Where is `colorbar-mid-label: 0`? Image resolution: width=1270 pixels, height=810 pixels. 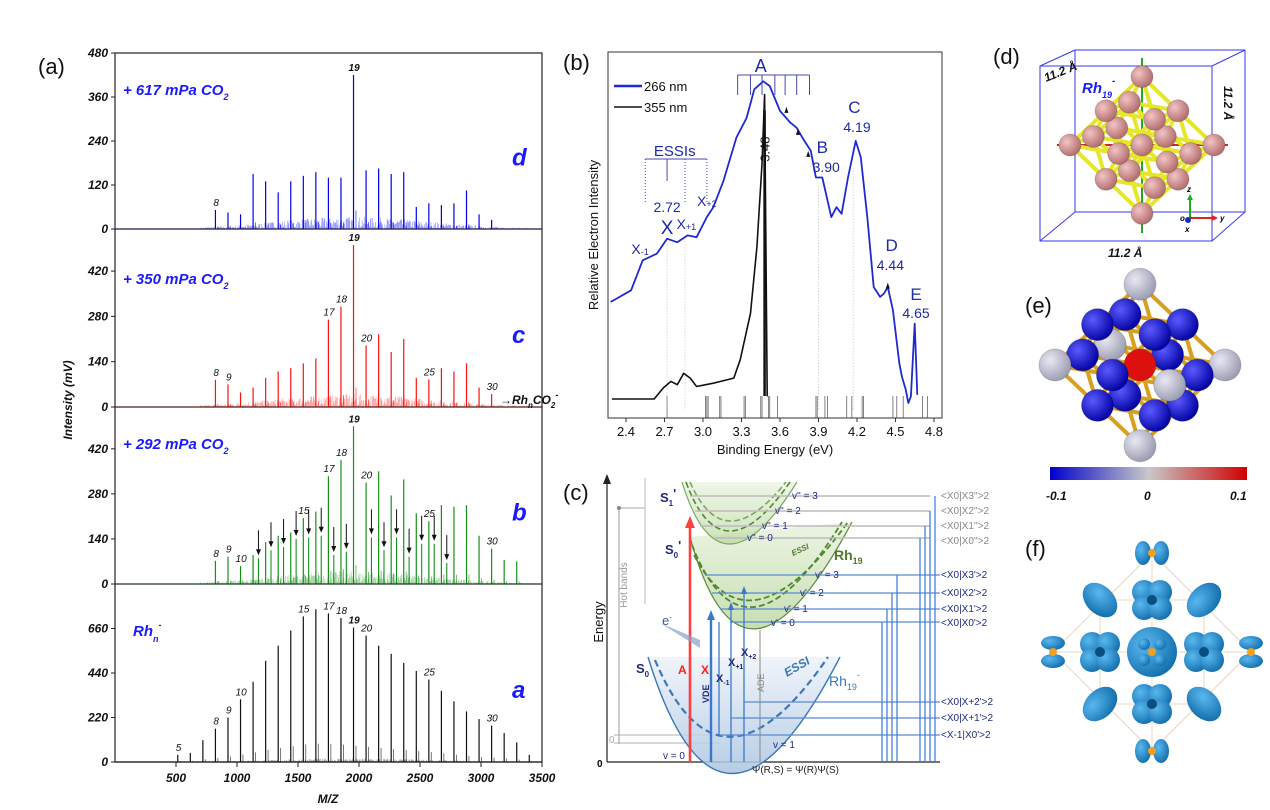
colorbar-mid-label: 0 is located at coordinates (1147, 496).